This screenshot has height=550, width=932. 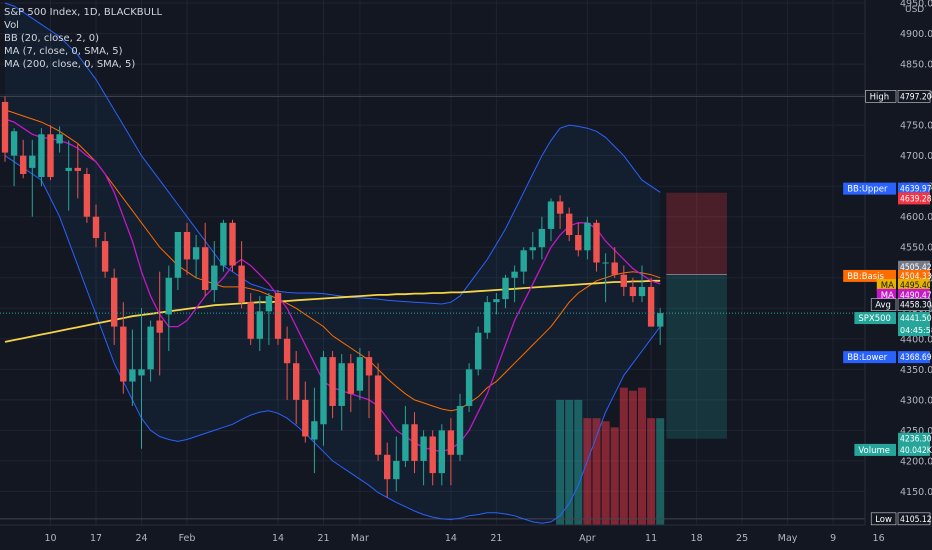 What do you see at coordinates (867, 358) in the screenshot?
I see `axis-label-name: BB:Lower` at bounding box center [867, 358].